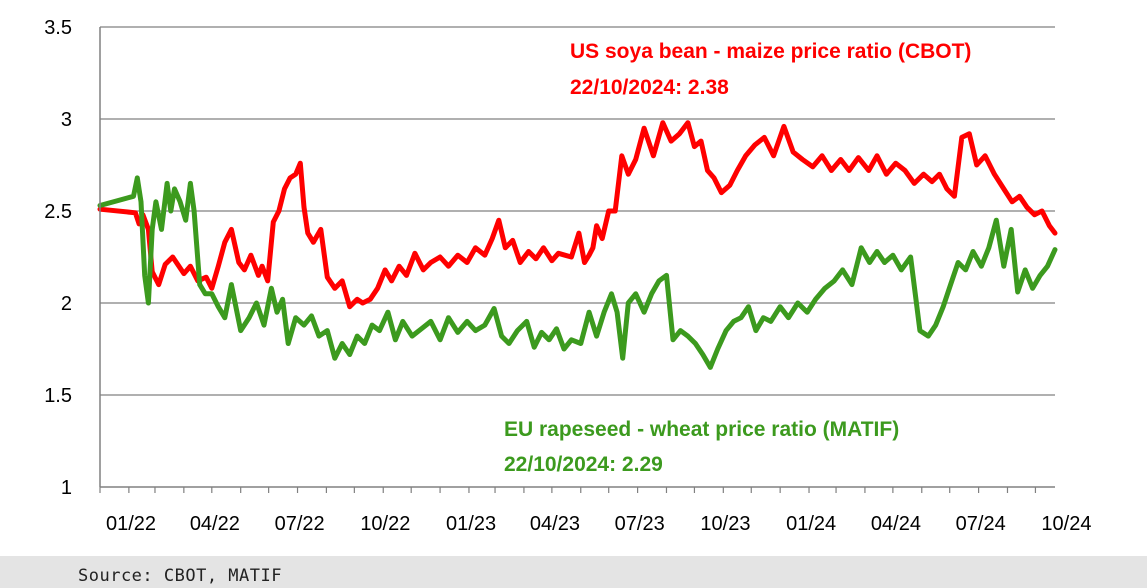 This screenshot has height=588, width=1147. Describe the element at coordinates (58, 396) in the screenshot. I see `y-tick-label: 1.5` at that location.